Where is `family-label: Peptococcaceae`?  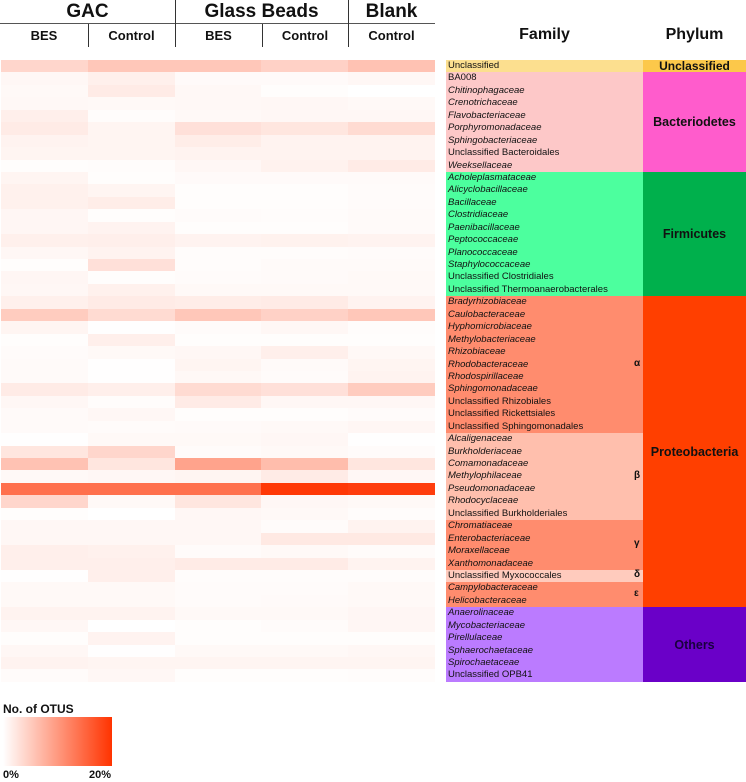 family-label: Peptococcaceae is located at coordinates (544, 240).